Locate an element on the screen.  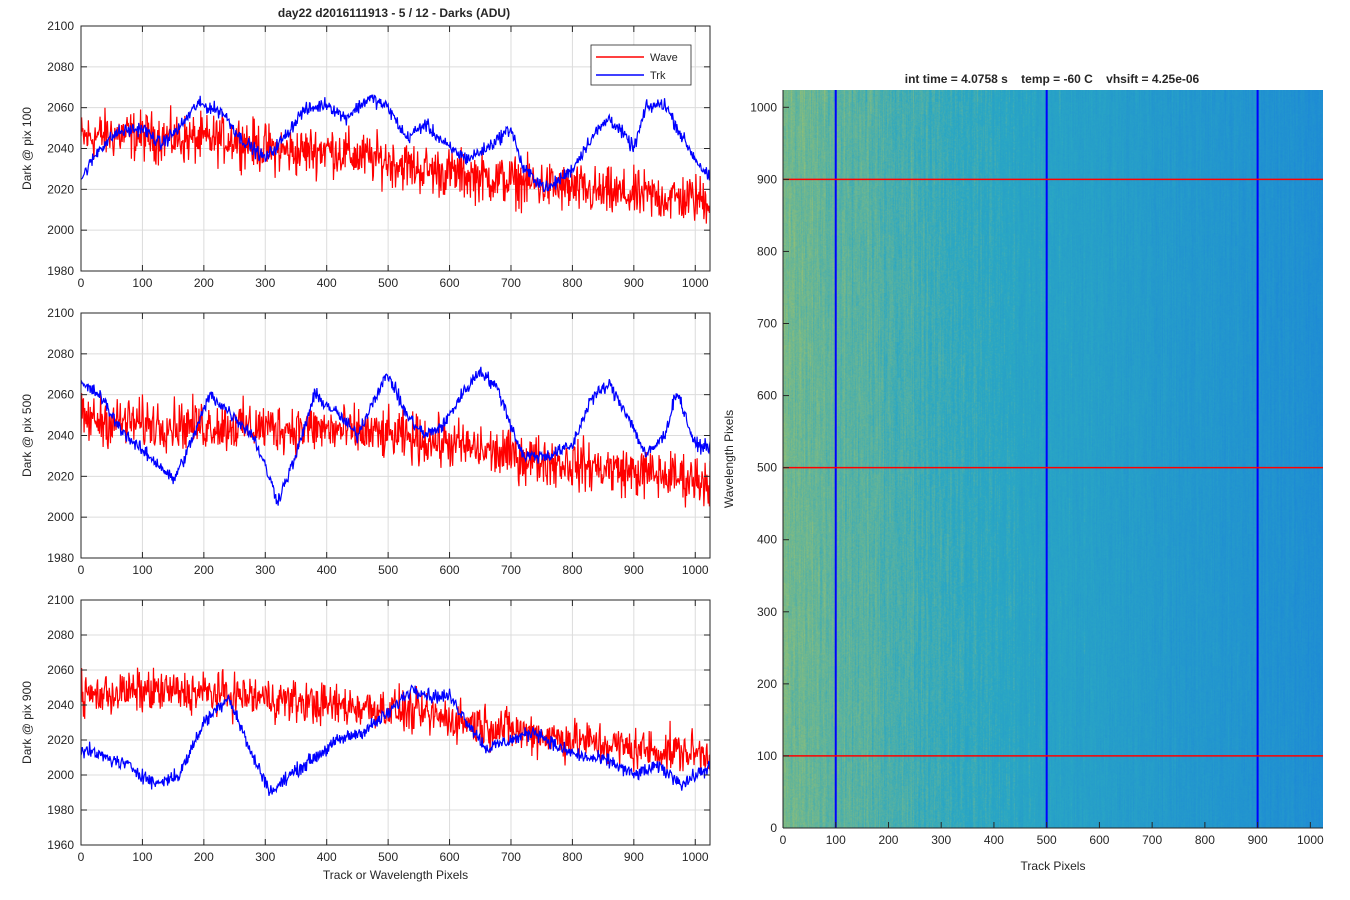
y-axis-label: Dark @ pix 100 is located at coordinates (27, 148).